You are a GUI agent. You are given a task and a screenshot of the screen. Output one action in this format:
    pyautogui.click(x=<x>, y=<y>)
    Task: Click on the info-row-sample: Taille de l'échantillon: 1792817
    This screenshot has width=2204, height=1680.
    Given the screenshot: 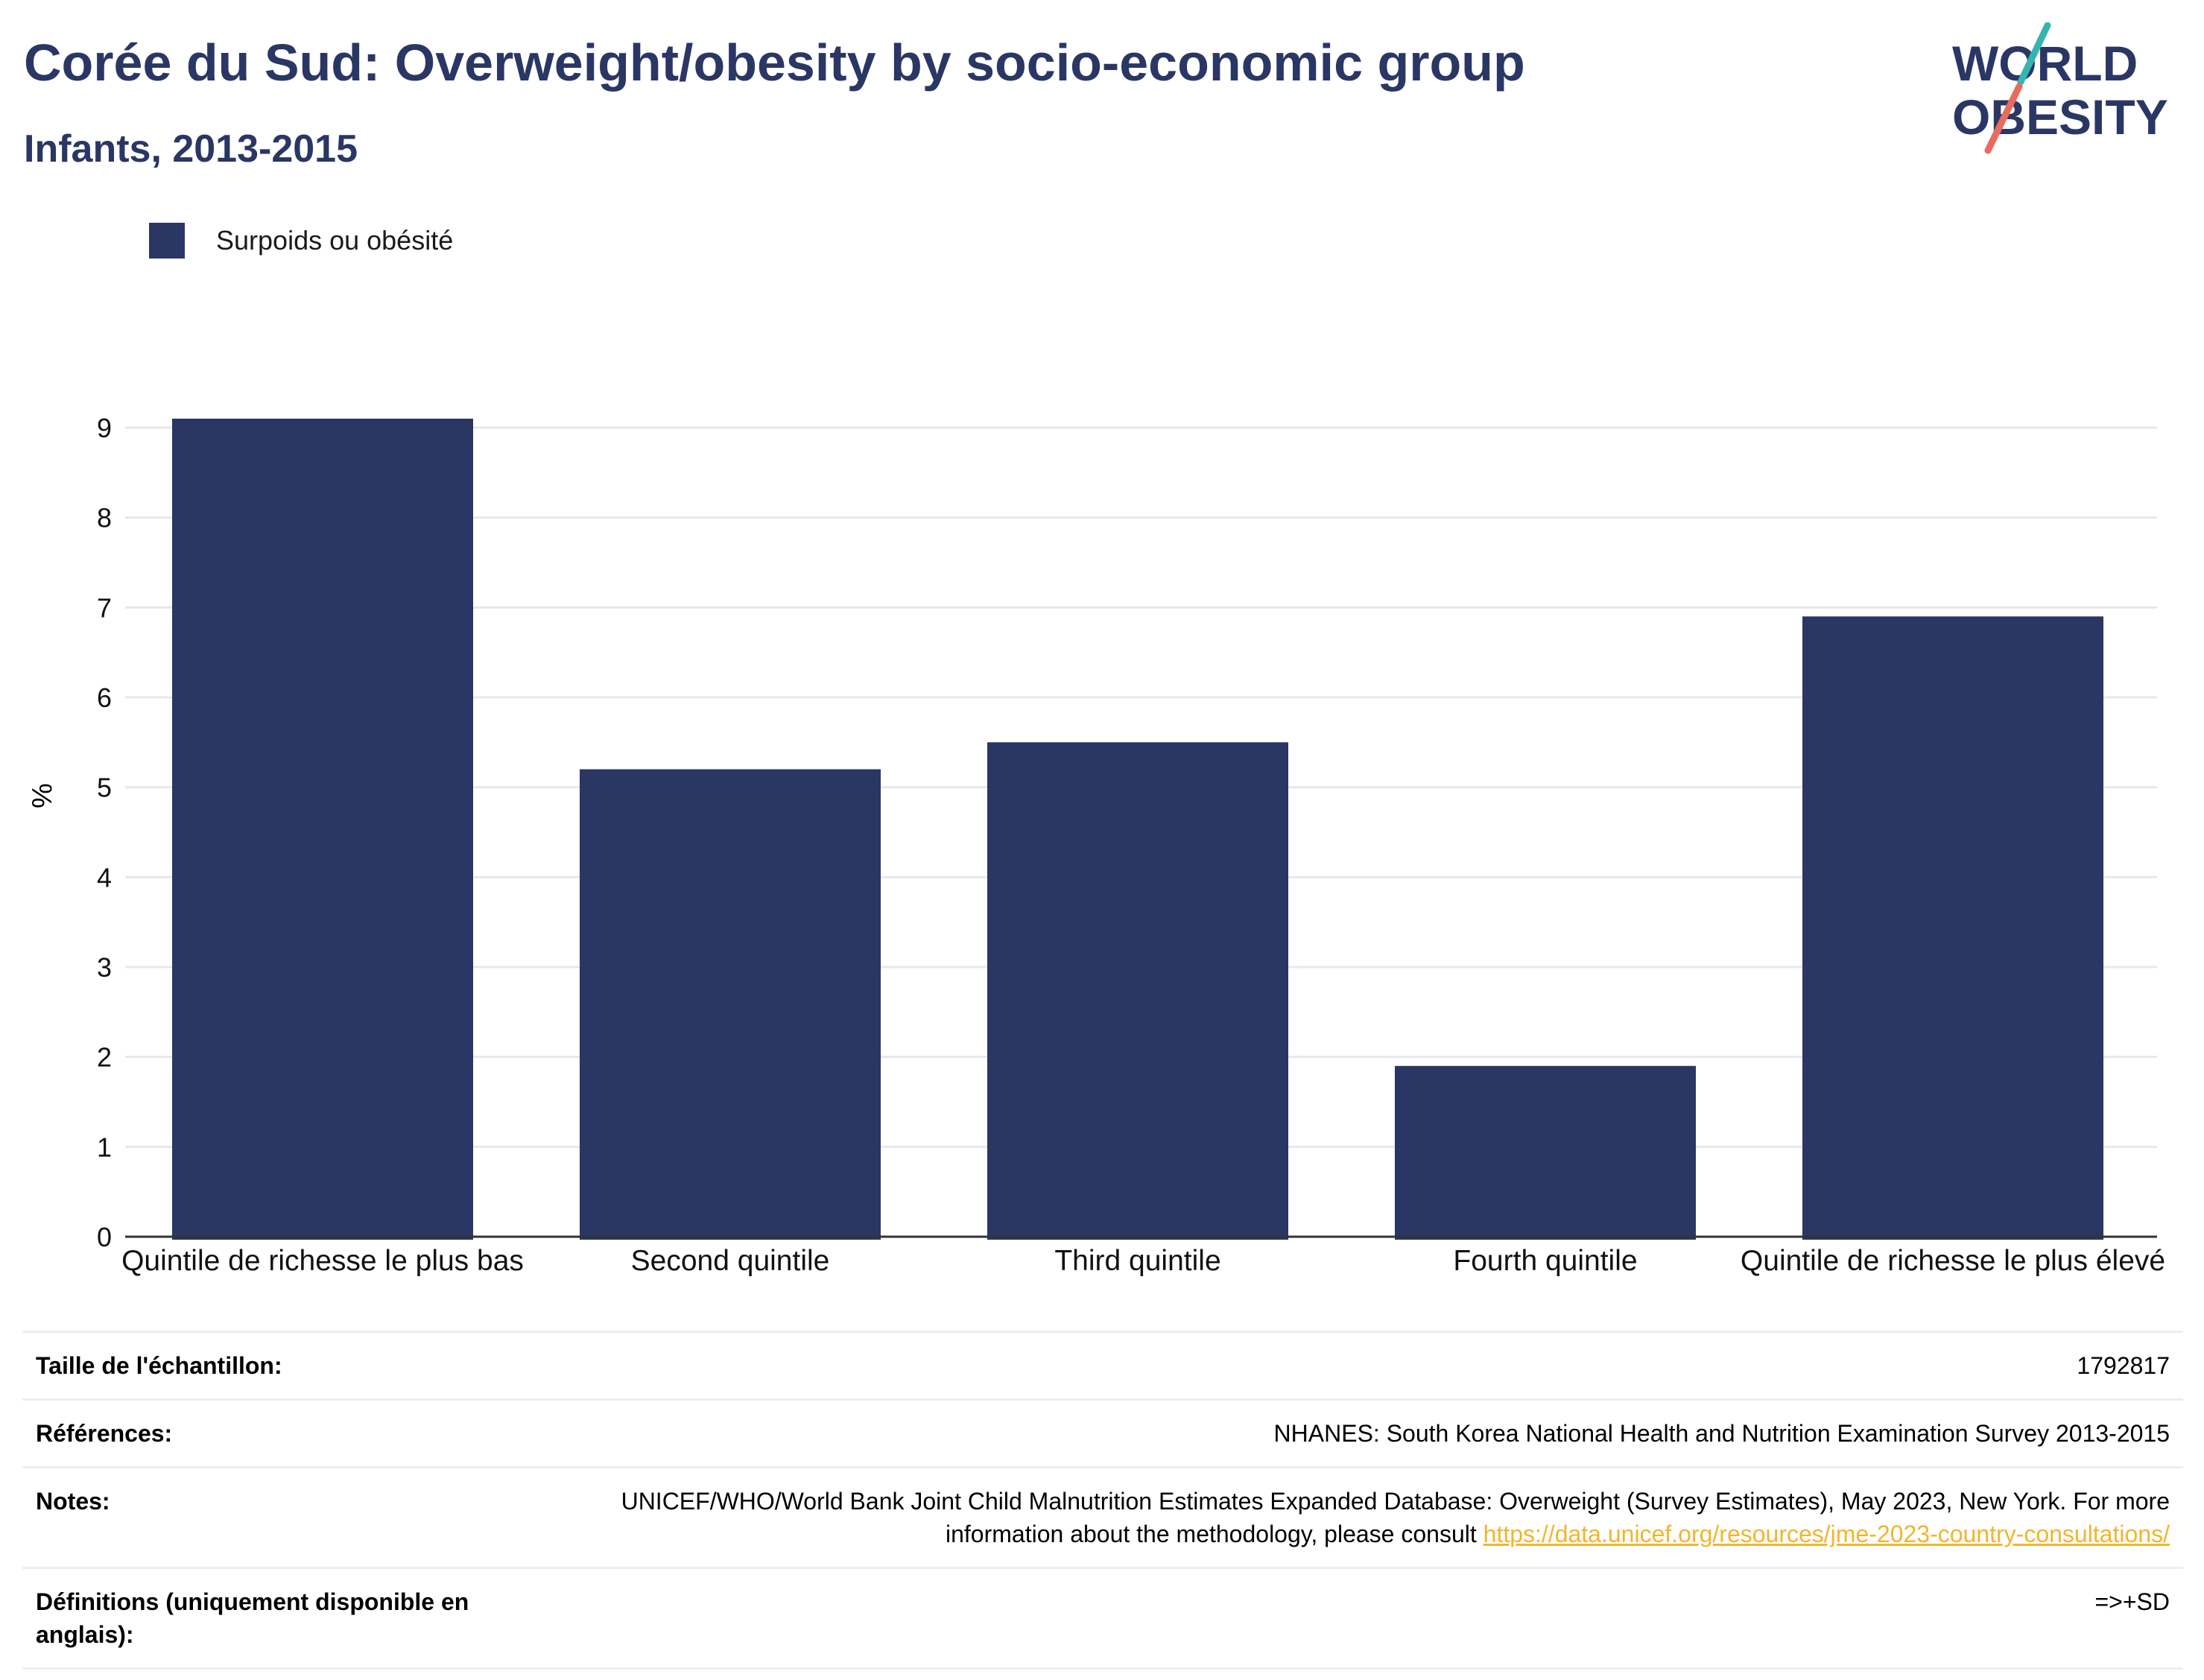 What is the action you would take?
    pyautogui.click(x=1102, y=1367)
    